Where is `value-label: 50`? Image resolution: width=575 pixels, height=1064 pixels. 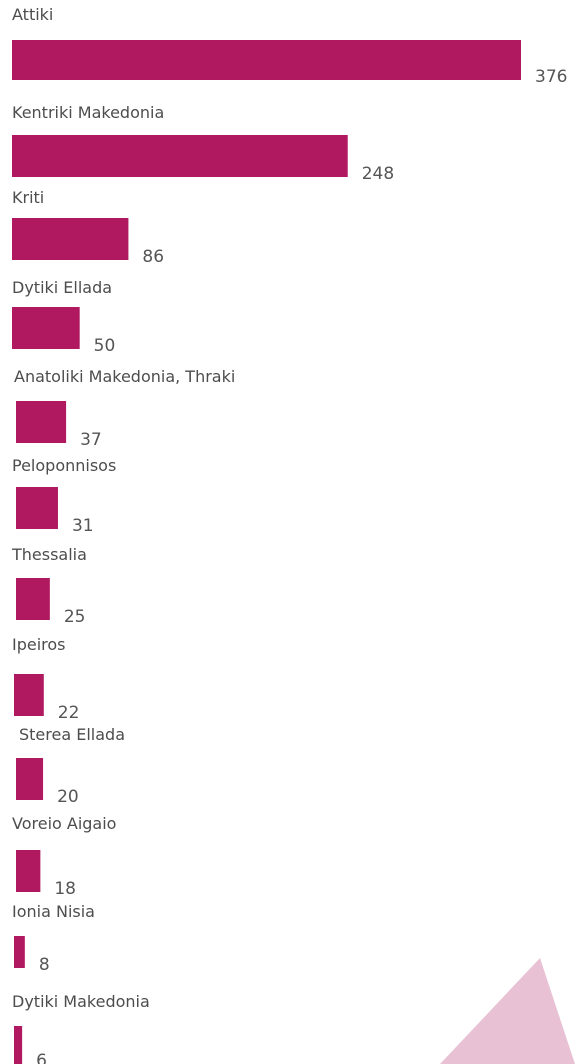
value-label: 50 is located at coordinates (105, 346).